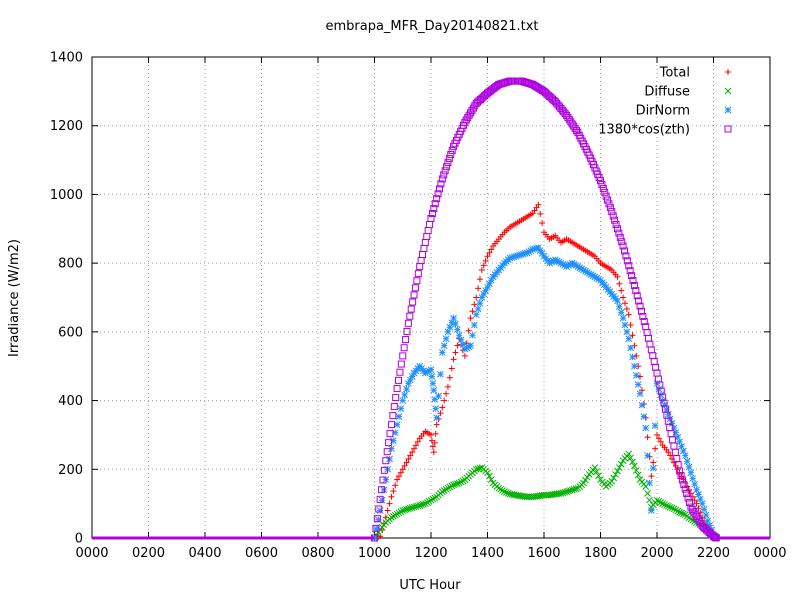 The image size is (800, 600). I want to click on legend-label: Total, so click(674, 73).